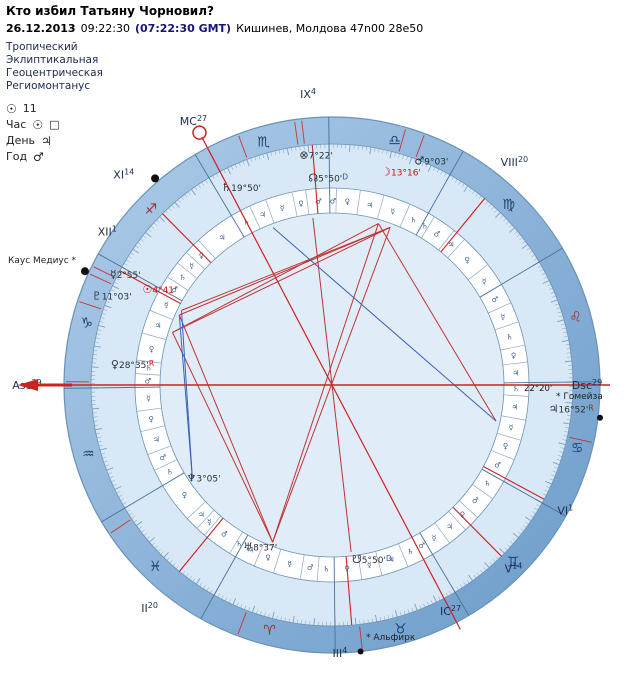 The image size is (638, 692). What do you see at coordinates (450, 611) in the screenshot?
I see `house-label-ic: IC27` at bounding box center [450, 611].